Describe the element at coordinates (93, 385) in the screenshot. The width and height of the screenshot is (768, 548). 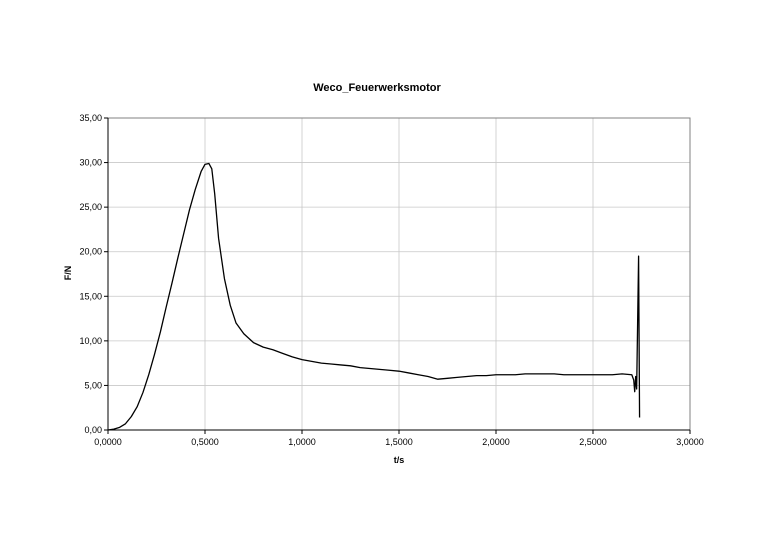
I see `y-tick-label: 5,00` at that location.